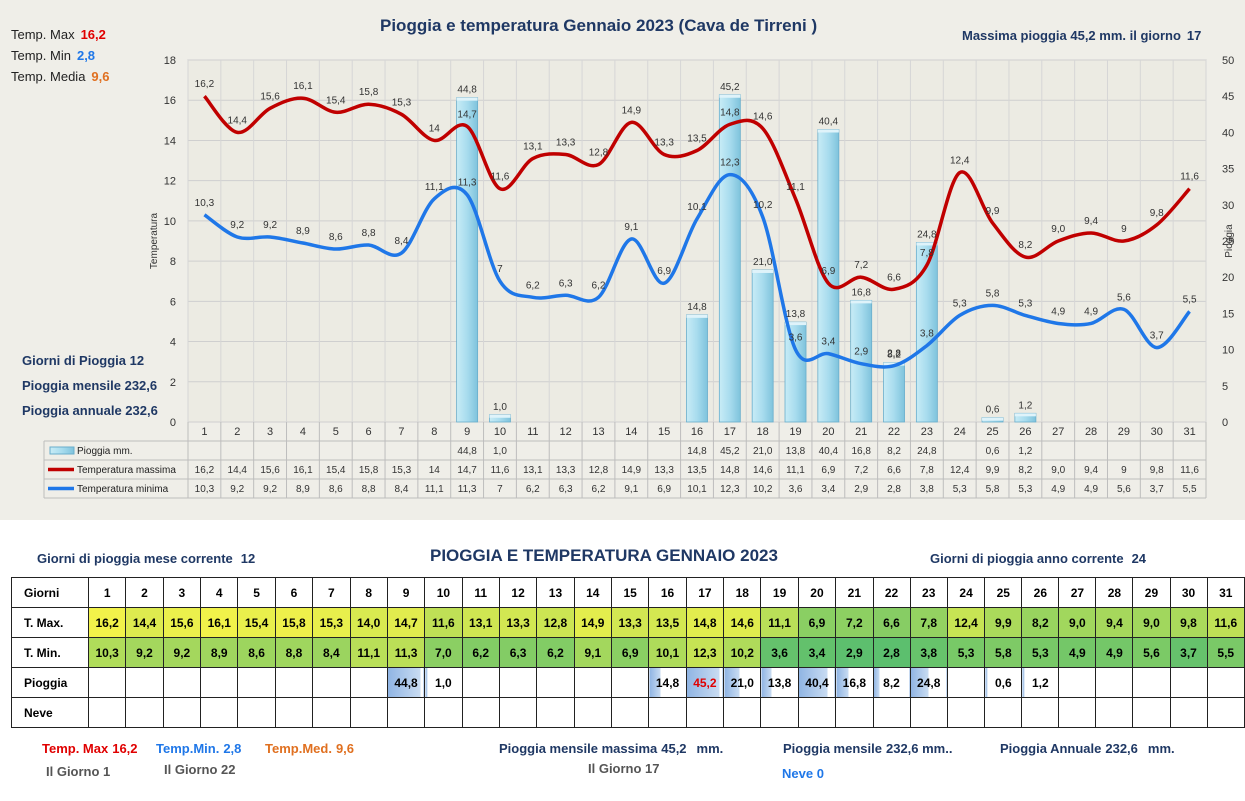 Image resolution: width=1245 pixels, height=801 pixels. Describe the element at coordinates (135, 558) in the screenshot. I see `rain-days-month-label: Giorni di pioggia mese corrente` at that location.